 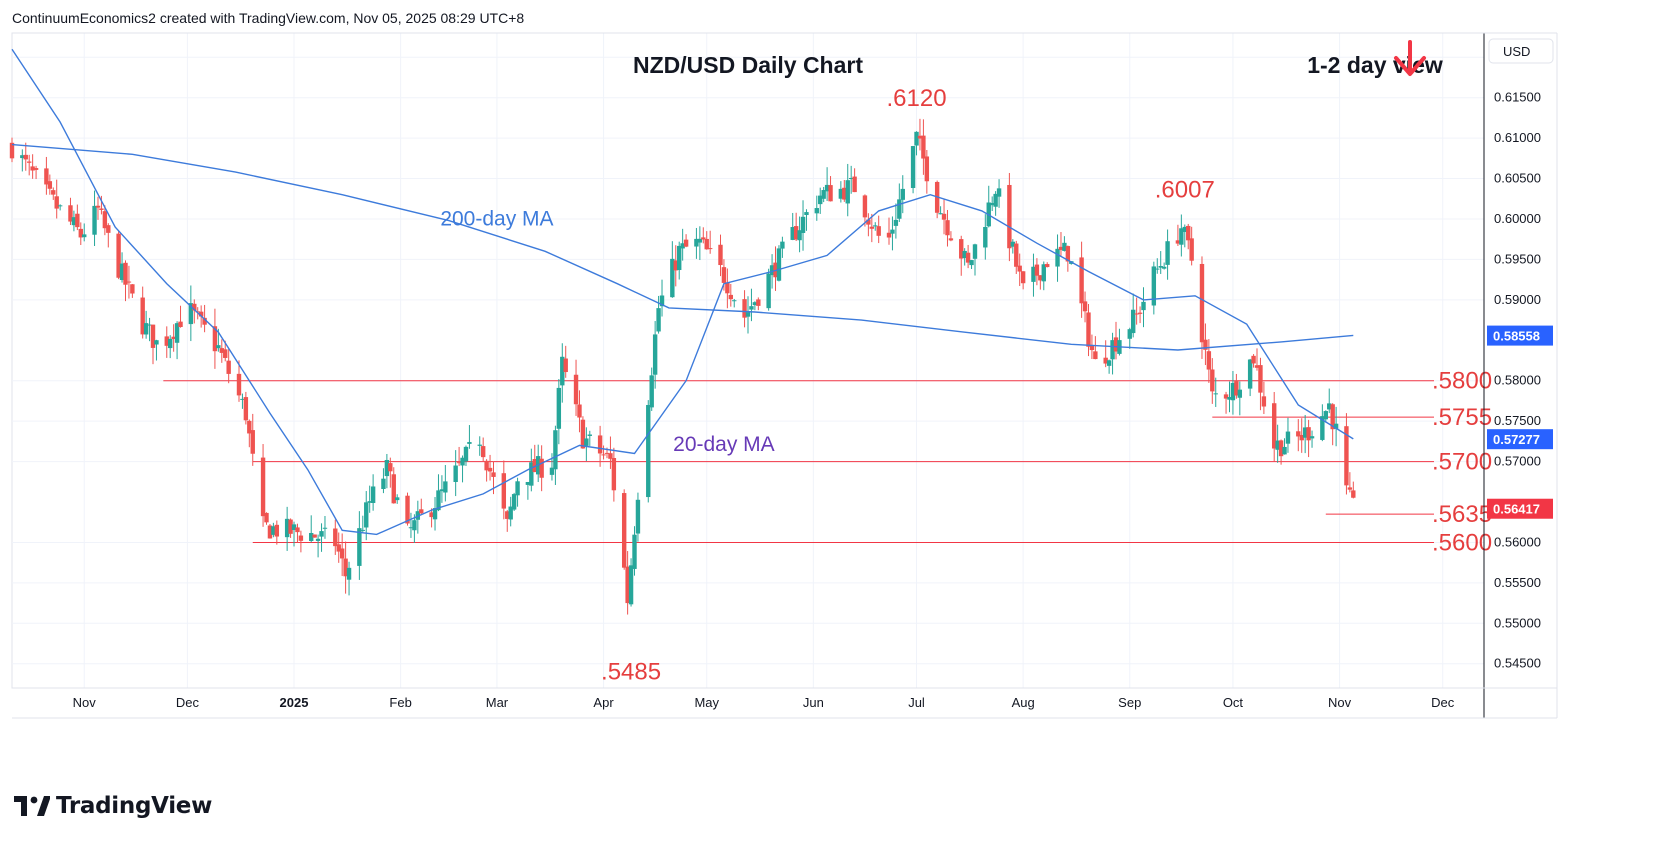 I want to click on price-badge, so click(x=1520, y=439).